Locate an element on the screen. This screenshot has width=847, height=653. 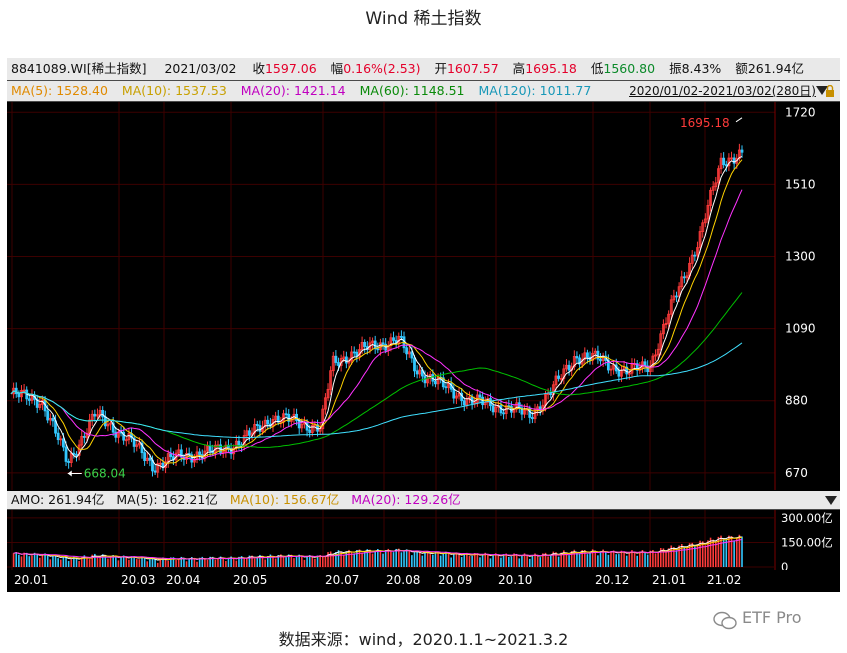
x-tick-label: 20.10 is located at coordinates (515, 580).